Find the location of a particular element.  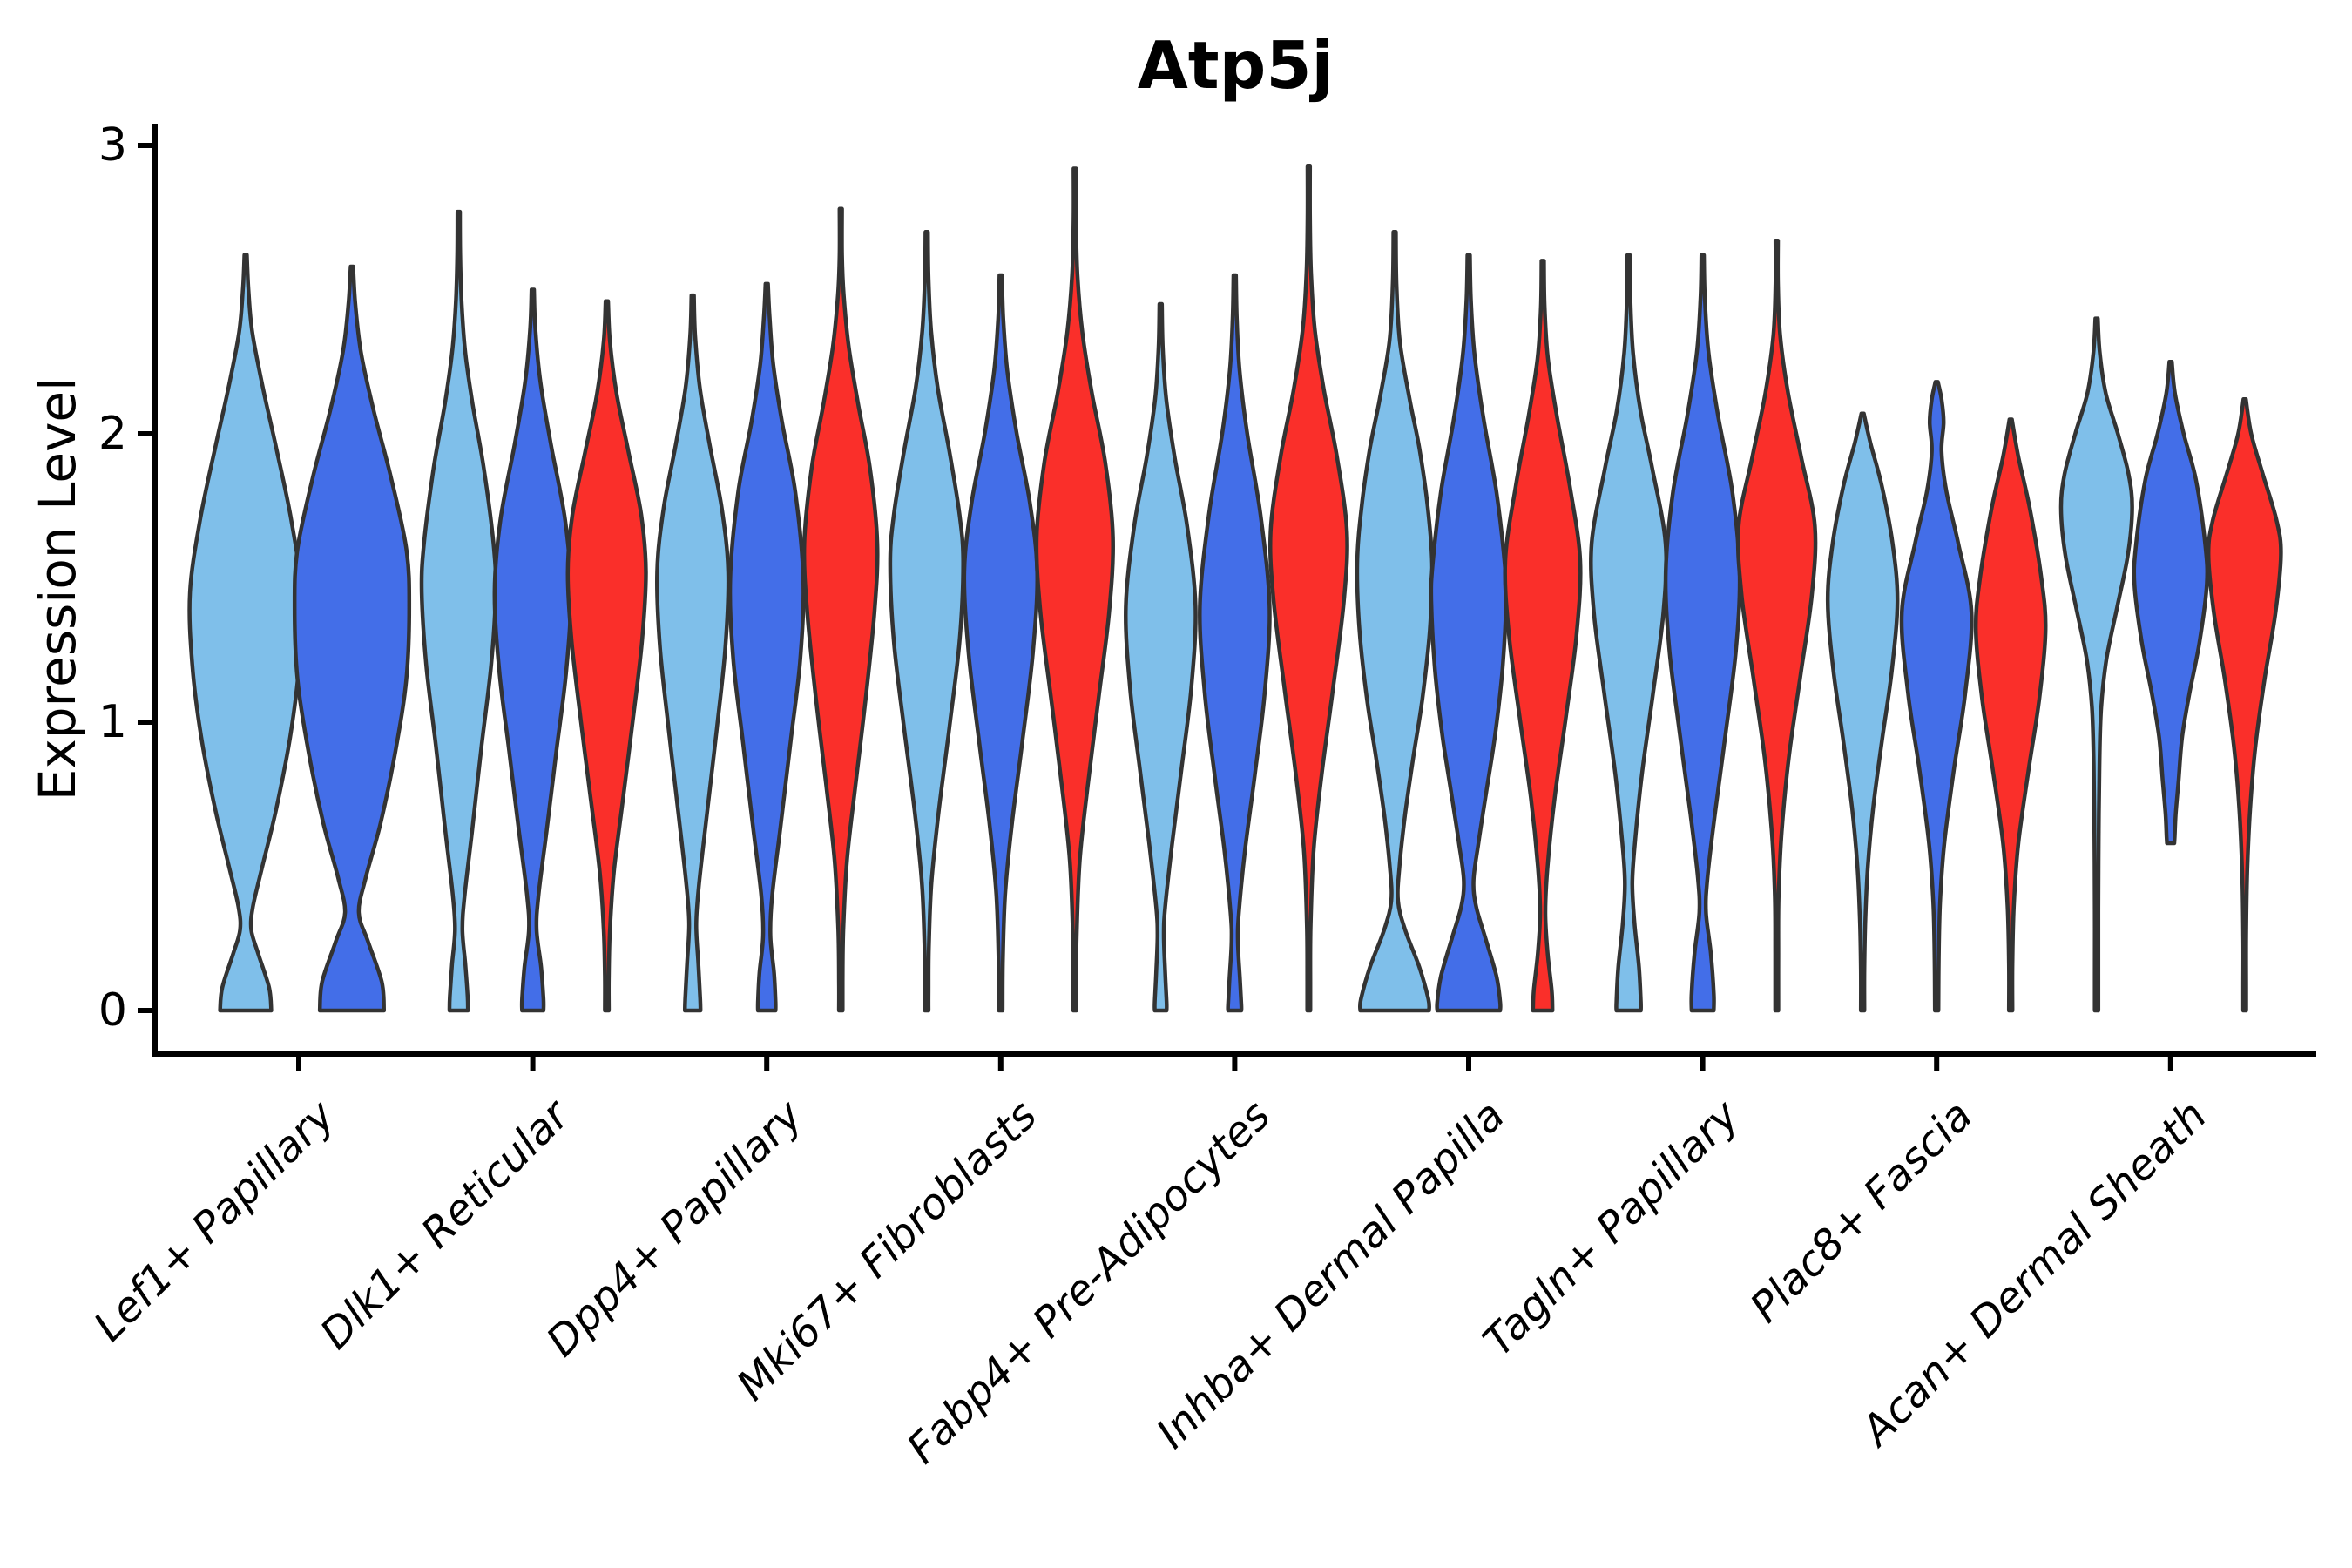

y-tick-label-3: 3 is located at coordinates (113, 145).